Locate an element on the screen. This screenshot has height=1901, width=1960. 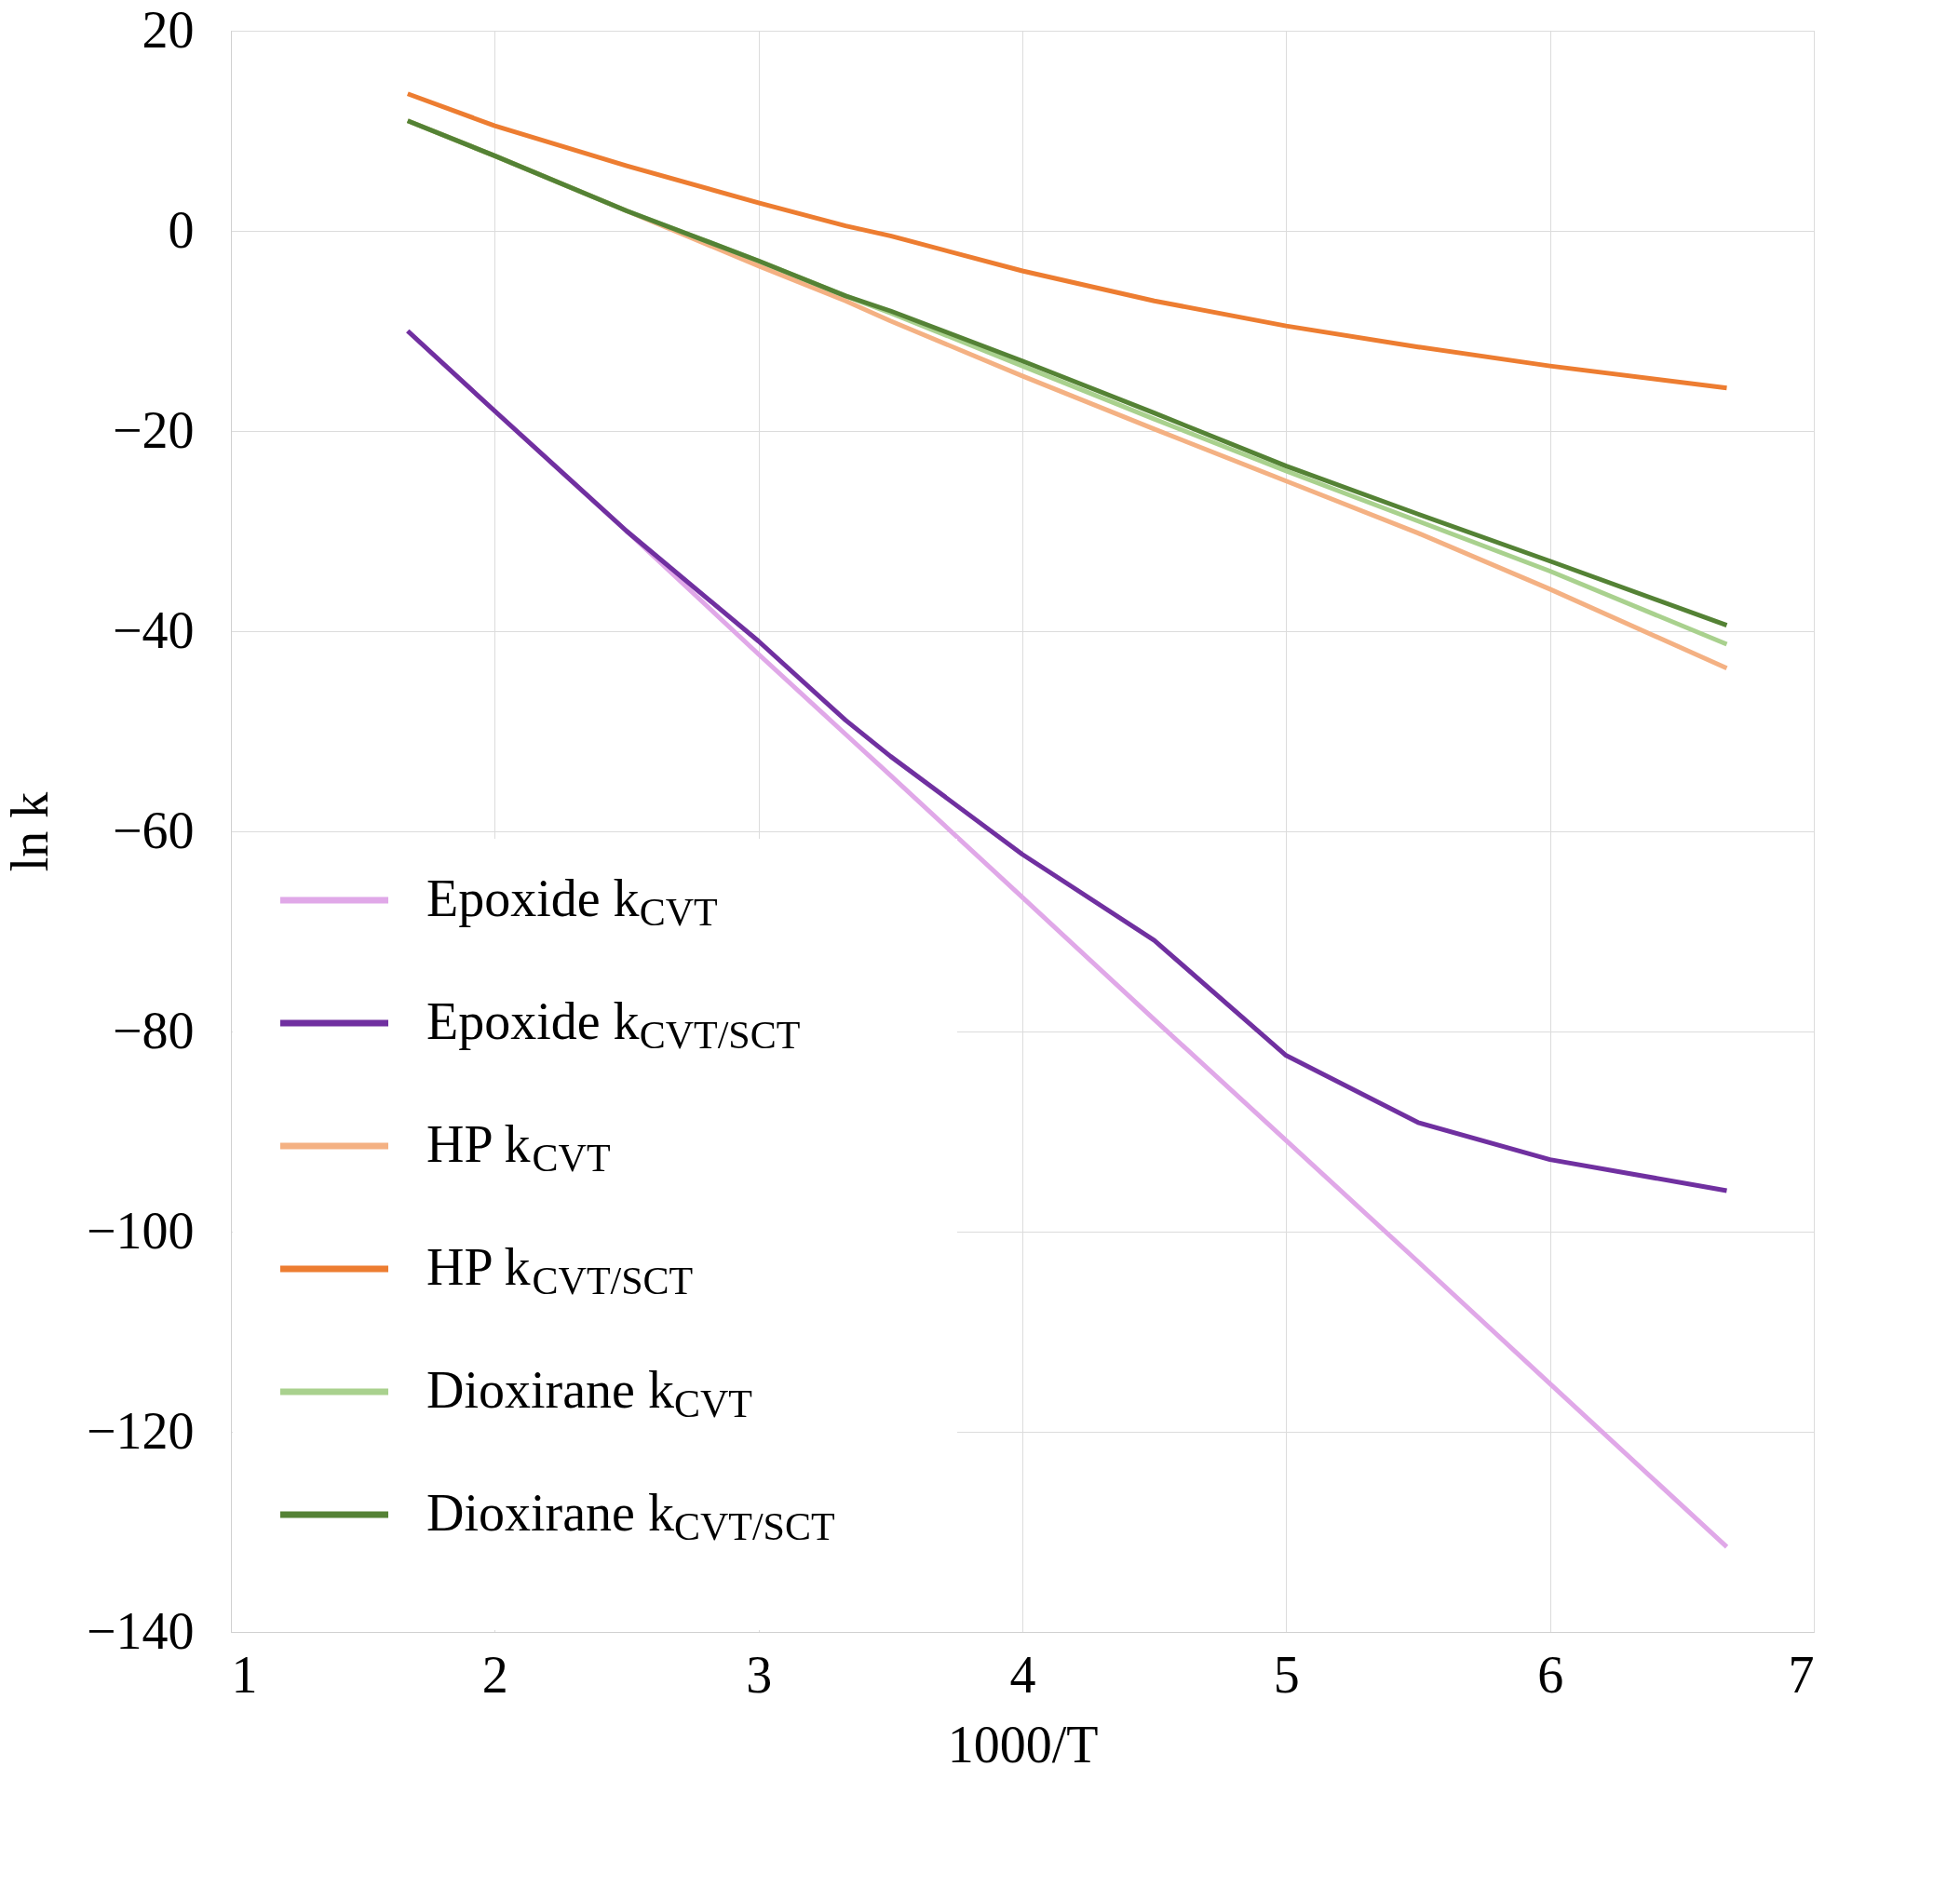
y-tick-label: −80 is located at coordinates (154, 1030).